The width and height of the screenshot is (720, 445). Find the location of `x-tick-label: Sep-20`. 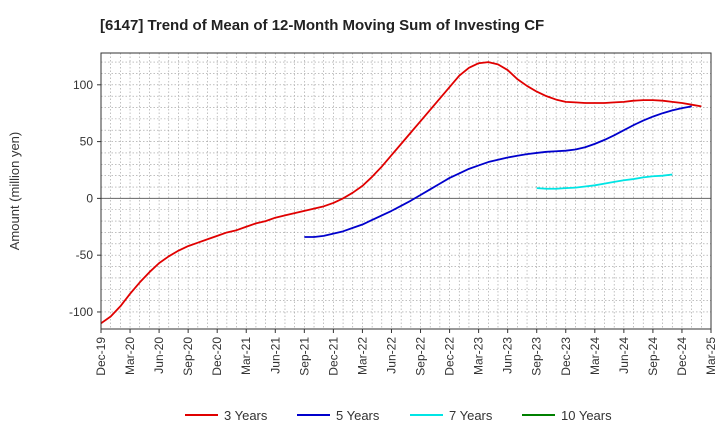

x-tick-label: Sep-20 is located at coordinates (188, 356).